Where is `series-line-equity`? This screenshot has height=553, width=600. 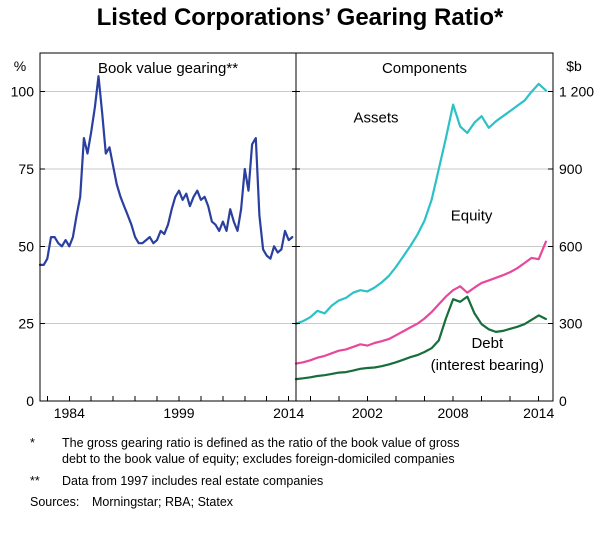
series-line-equity is located at coordinates (421, 302).